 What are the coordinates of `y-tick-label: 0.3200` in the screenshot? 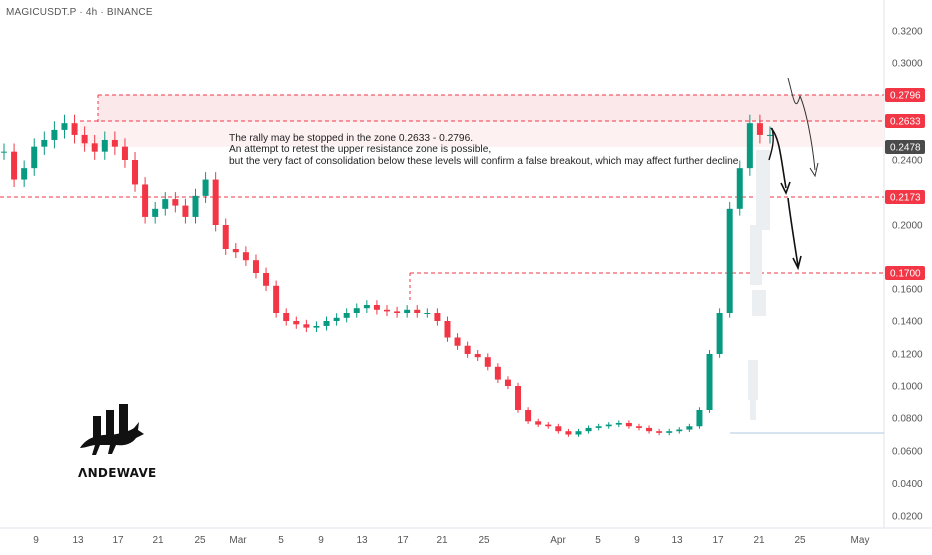 It's located at (907, 32).